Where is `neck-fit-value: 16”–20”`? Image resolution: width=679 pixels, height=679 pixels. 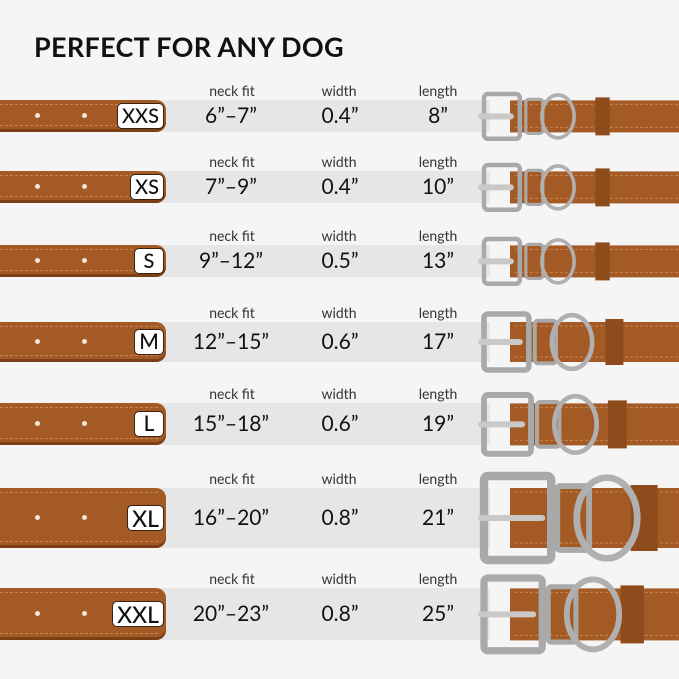 neck-fit-value: 16”–20” is located at coordinates (231, 517).